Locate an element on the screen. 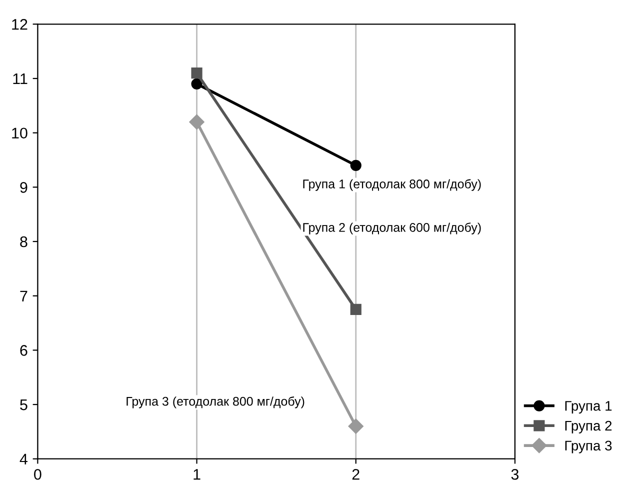 Image resolution: width=628 pixels, height=483 pixels. y-tick-label: 4 is located at coordinates (24, 459).